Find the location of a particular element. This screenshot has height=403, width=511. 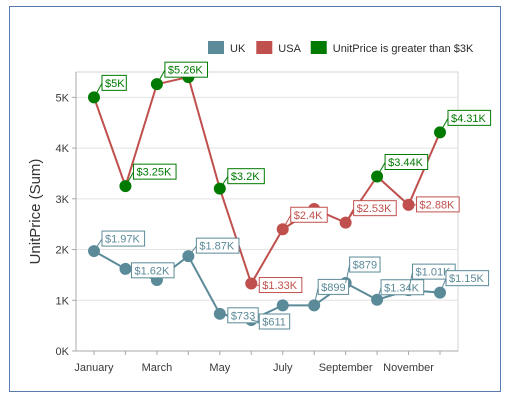

data-label-text: $1.33K is located at coordinates (280, 286).